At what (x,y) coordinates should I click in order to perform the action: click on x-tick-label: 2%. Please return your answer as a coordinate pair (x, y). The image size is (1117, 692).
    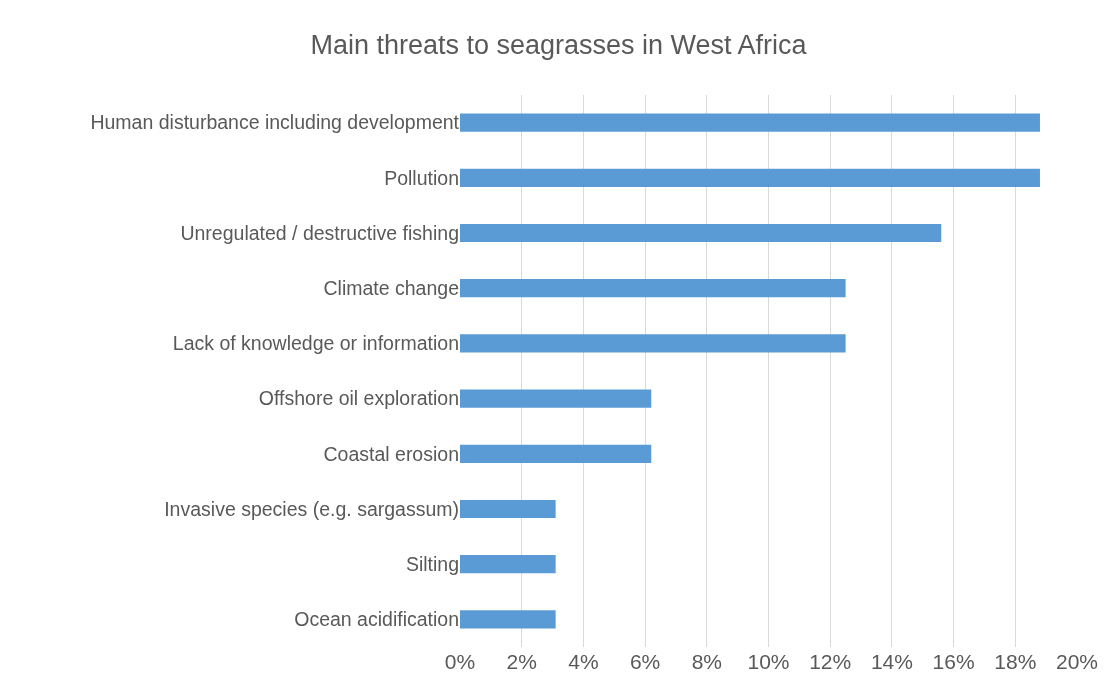
    Looking at the image, I should click on (521, 661).